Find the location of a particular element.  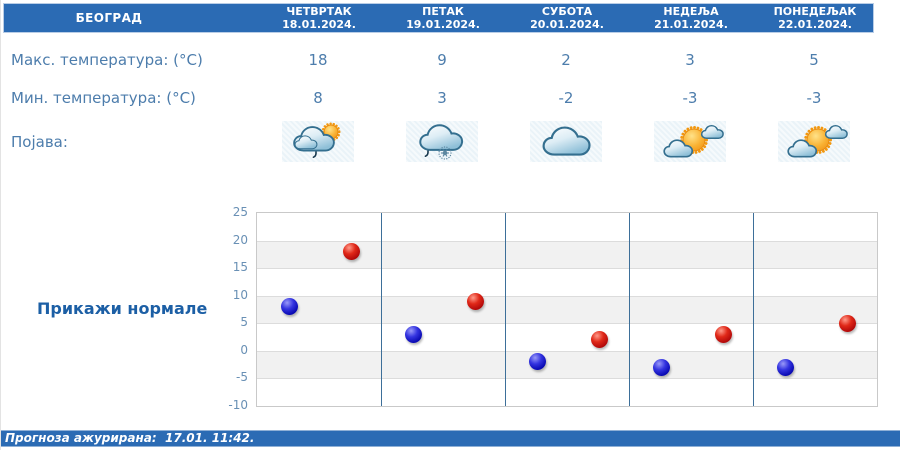

day-date: 21.01.2024. is located at coordinates (691, 24).